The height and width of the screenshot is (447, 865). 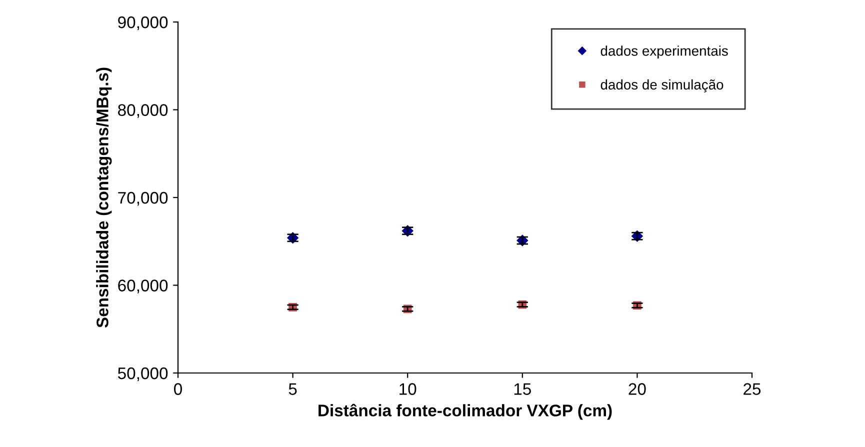 What do you see at coordinates (662, 85) in the screenshot?
I see `legend-label: dados de simulação` at bounding box center [662, 85].